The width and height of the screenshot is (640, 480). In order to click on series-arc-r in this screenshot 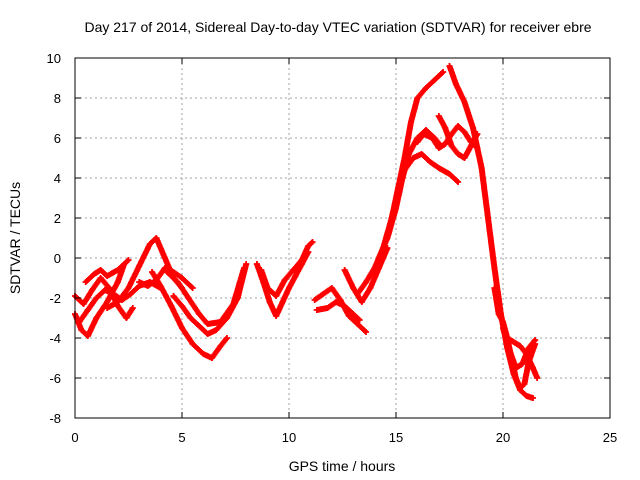, I will do `click(447, 137)`.